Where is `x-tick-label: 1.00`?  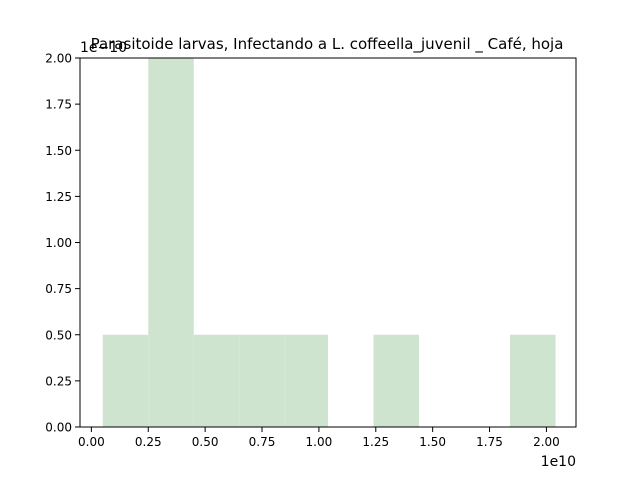
x-tick-label: 1.00 is located at coordinates (319, 442).